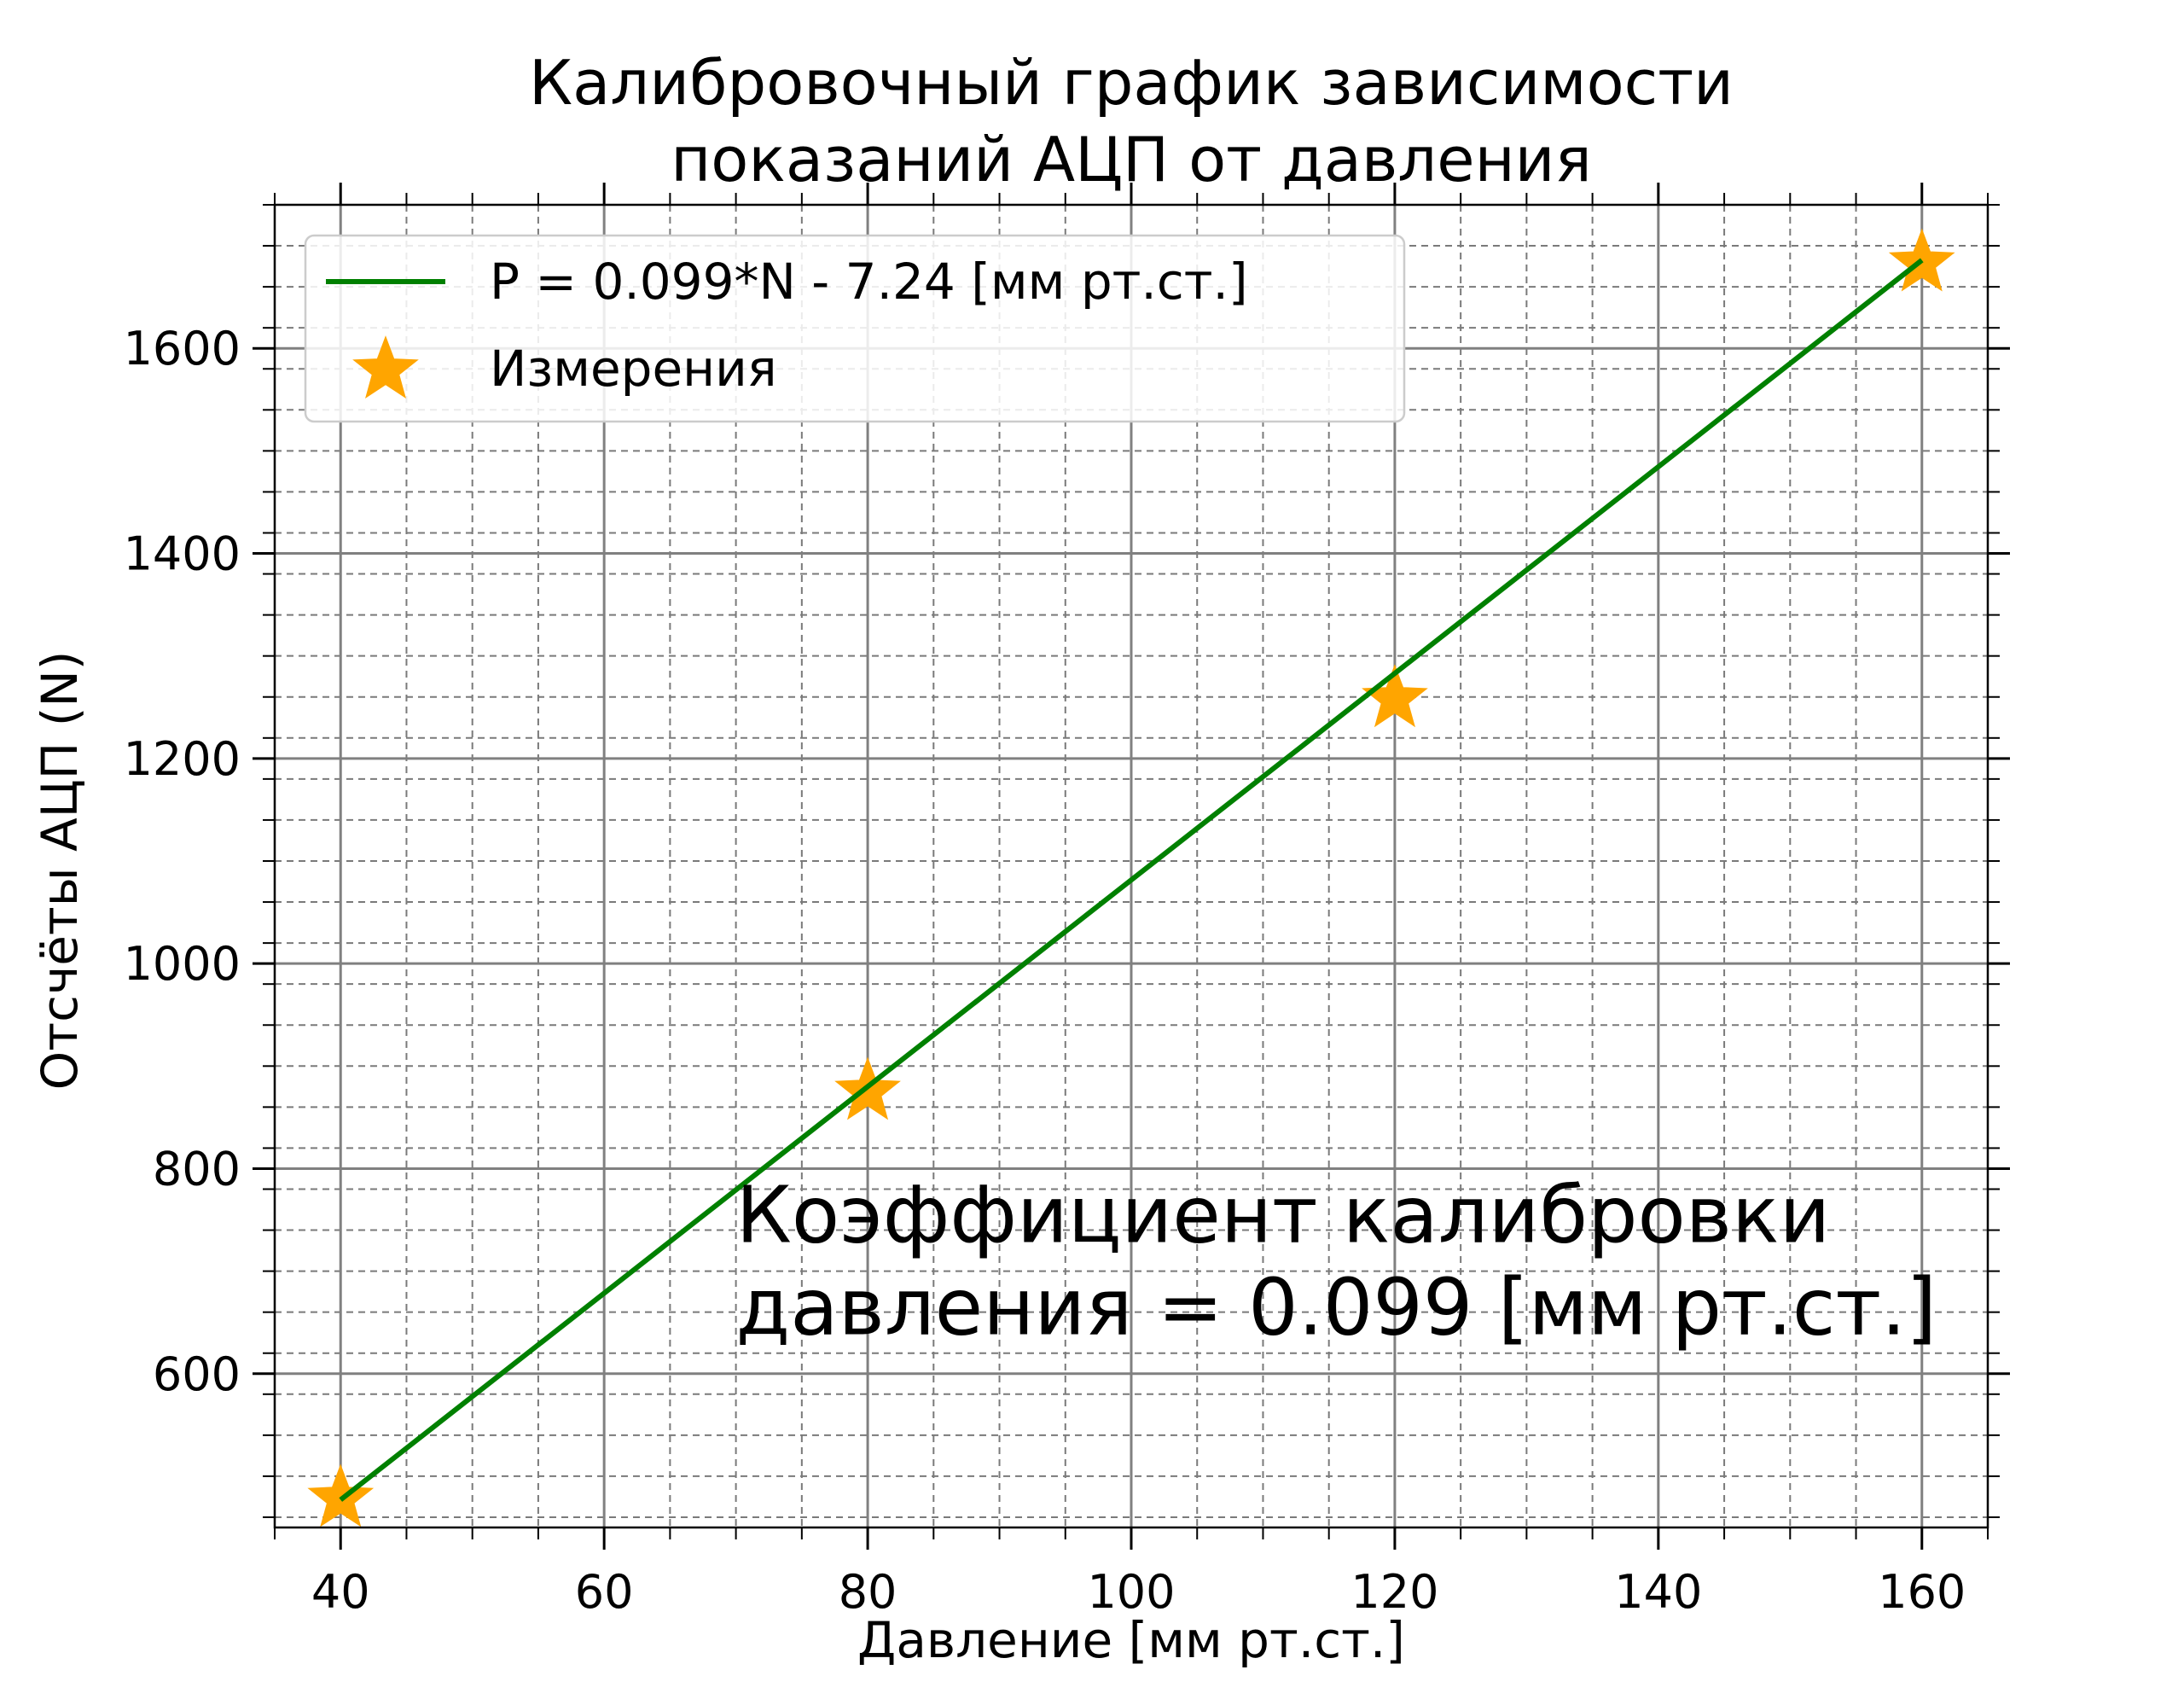 The height and width of the screenshot is (1699, 2184). I want to click on x-tick-label: 120, so click(1394, 1592).